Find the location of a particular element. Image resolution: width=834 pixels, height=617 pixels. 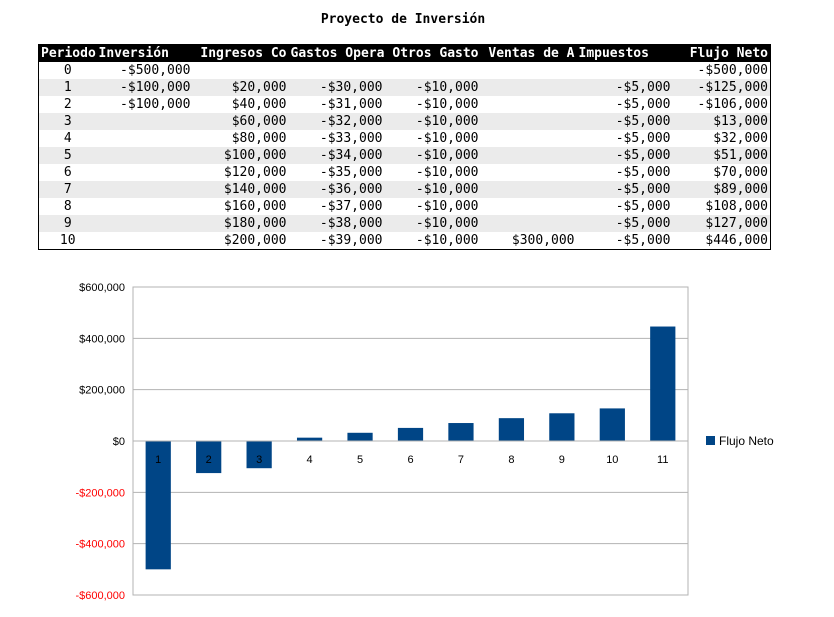

y-tick-label: -$200,000 is located at coordinates (100, 493).